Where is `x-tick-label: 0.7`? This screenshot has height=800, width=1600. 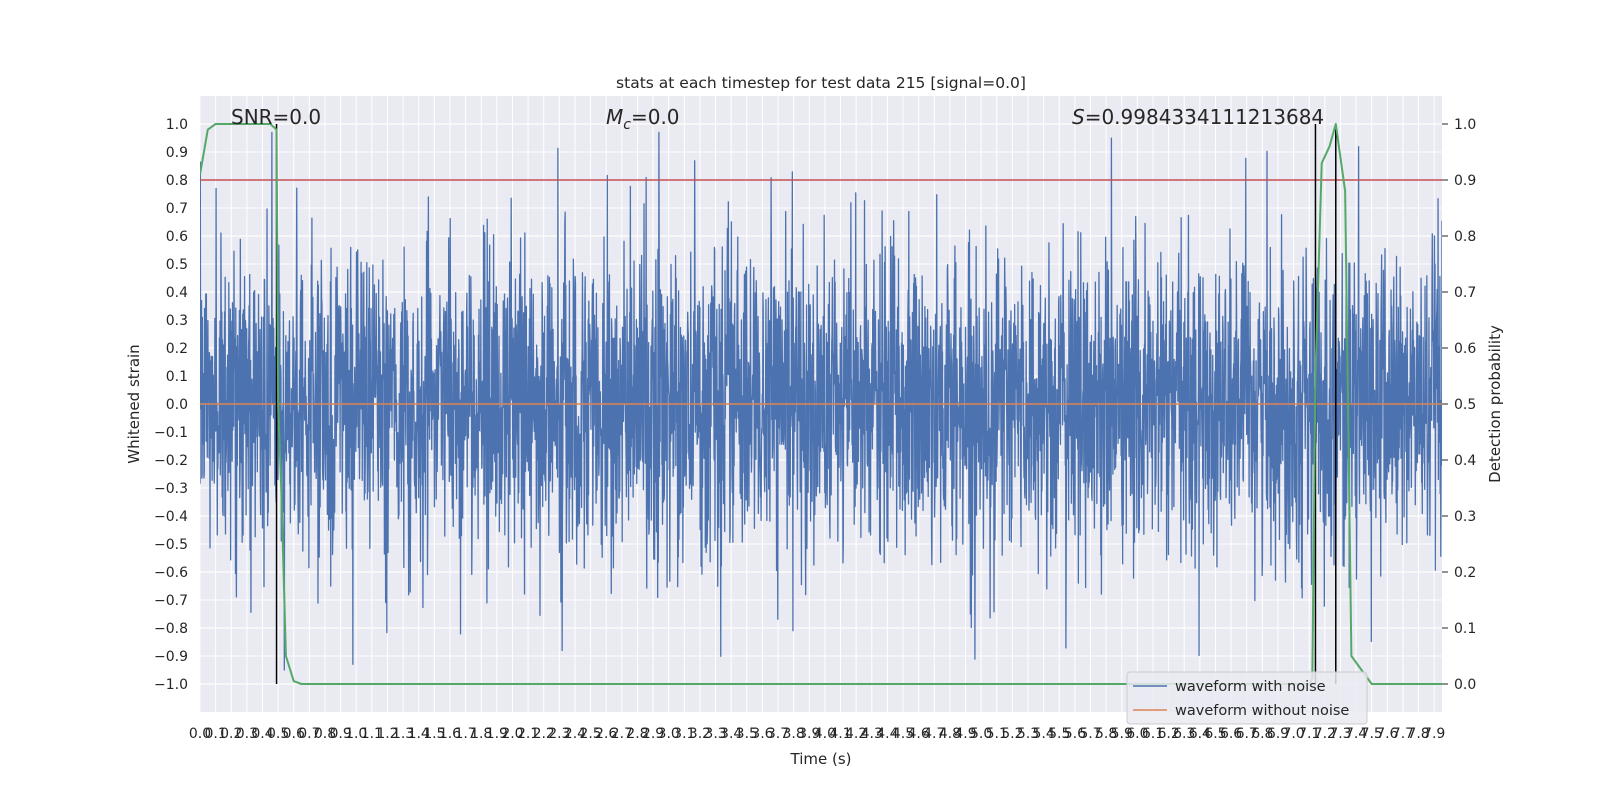
x-tick-label: 0.7 is located at coordinates (309, 734).